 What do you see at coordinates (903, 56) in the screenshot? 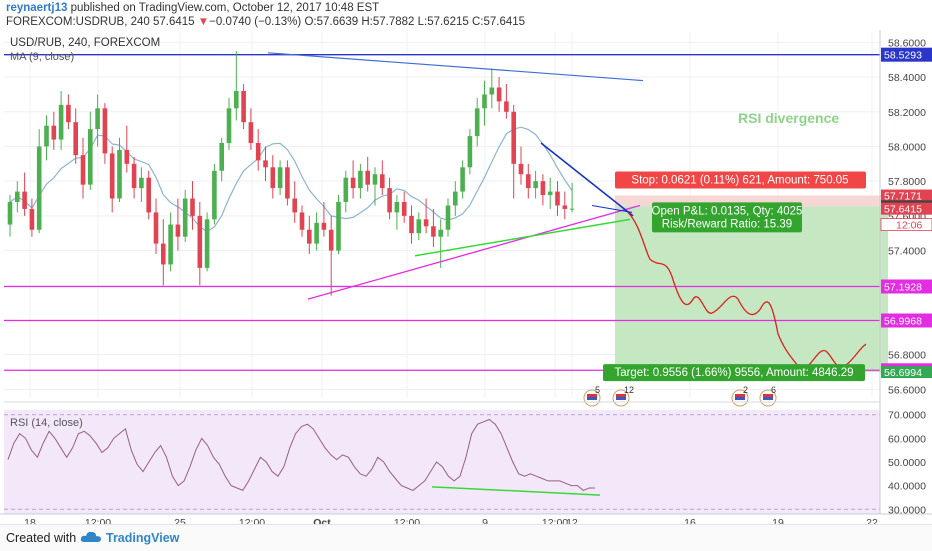
I see `level-price-text: 58.5293` at bounding box center [903, 56].